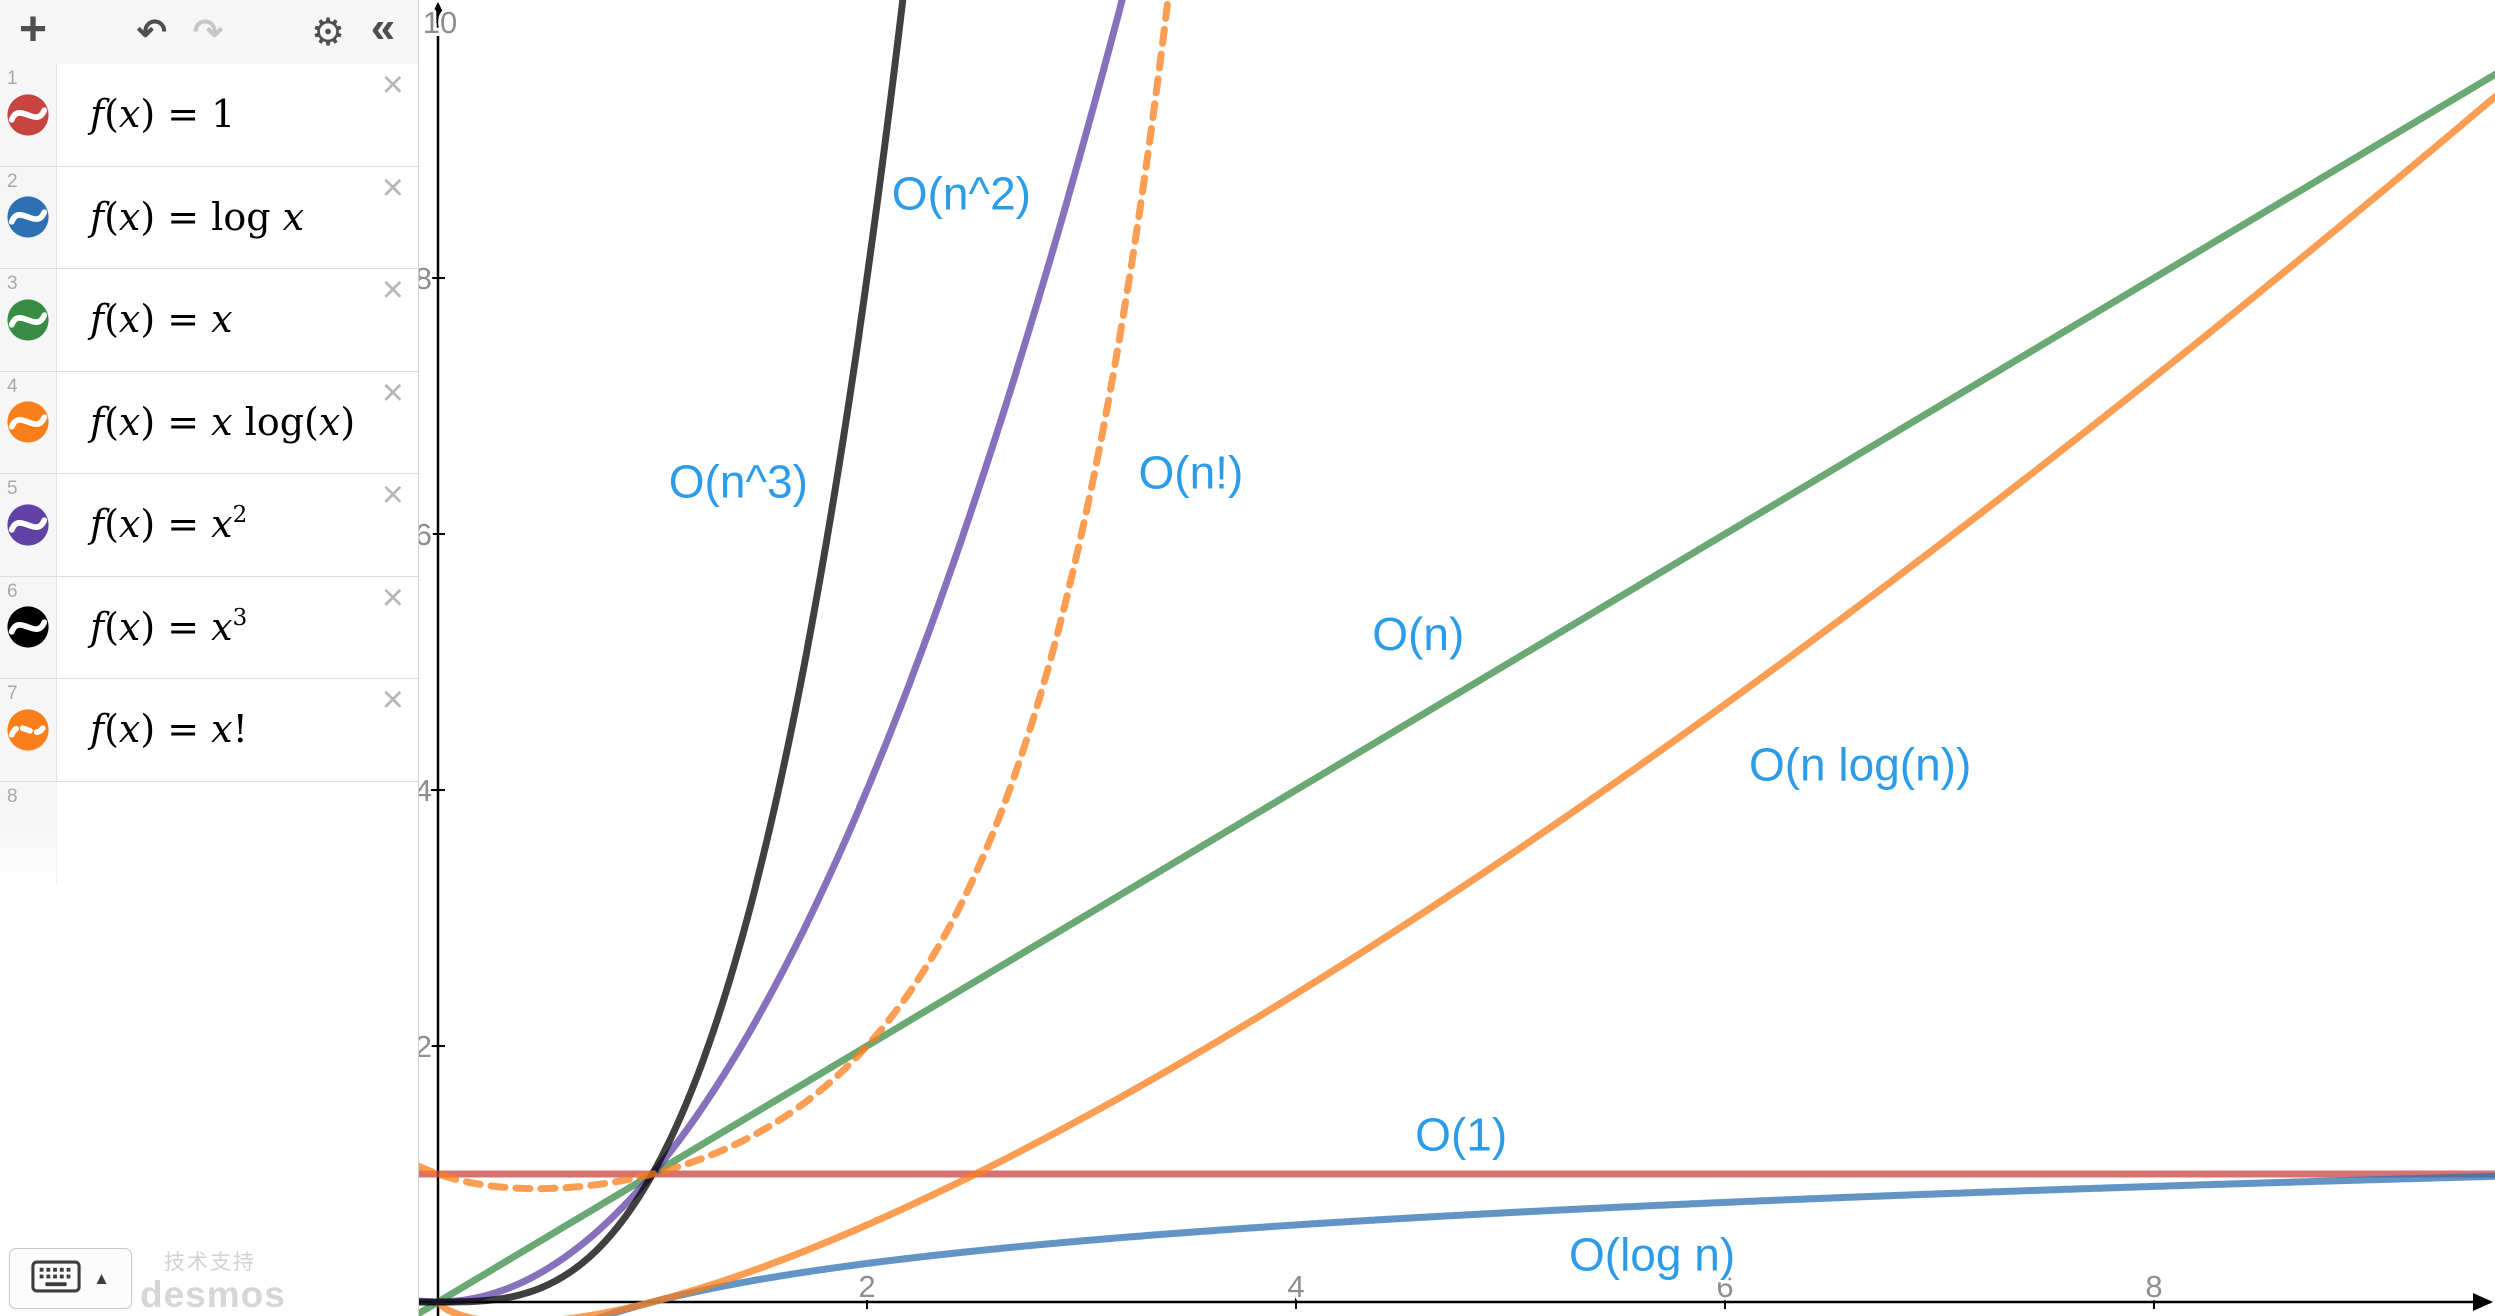  I want to click on expression-input: f(x) = x!, so click(237, 730).